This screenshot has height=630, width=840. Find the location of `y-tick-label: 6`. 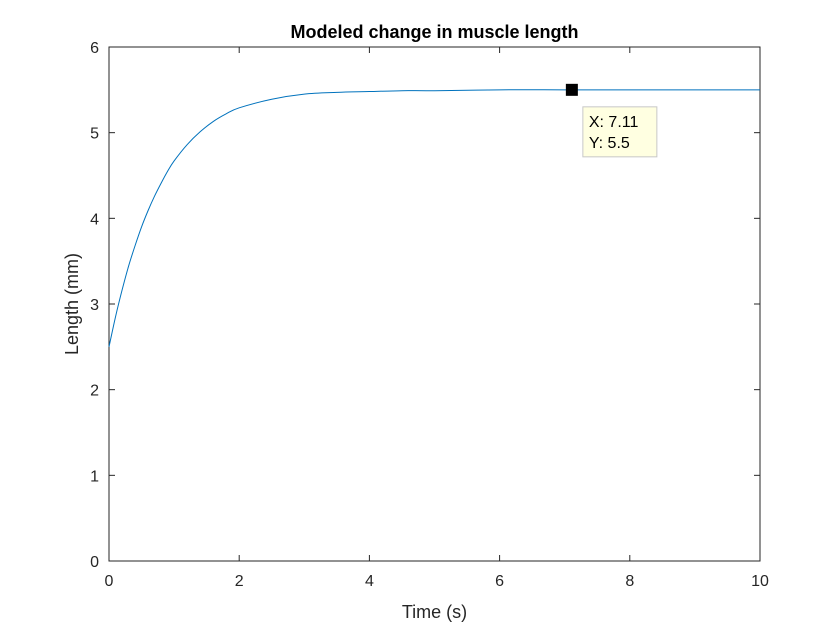

y-tick-label: 6 is located at coordinates (94, 48).